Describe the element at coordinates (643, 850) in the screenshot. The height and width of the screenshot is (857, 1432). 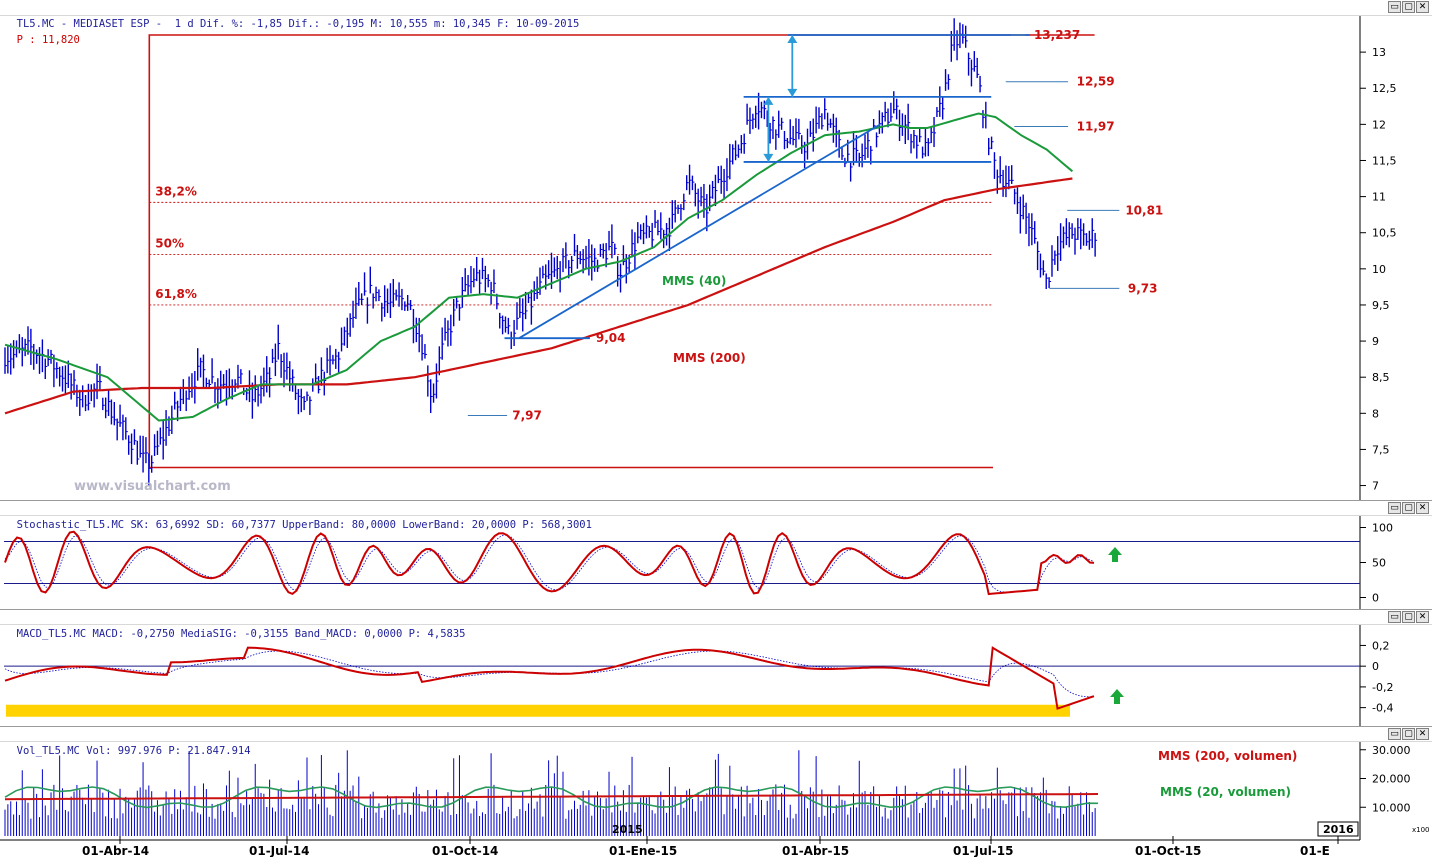
I see `x-tick-label: 01-Ene-15` at that location.